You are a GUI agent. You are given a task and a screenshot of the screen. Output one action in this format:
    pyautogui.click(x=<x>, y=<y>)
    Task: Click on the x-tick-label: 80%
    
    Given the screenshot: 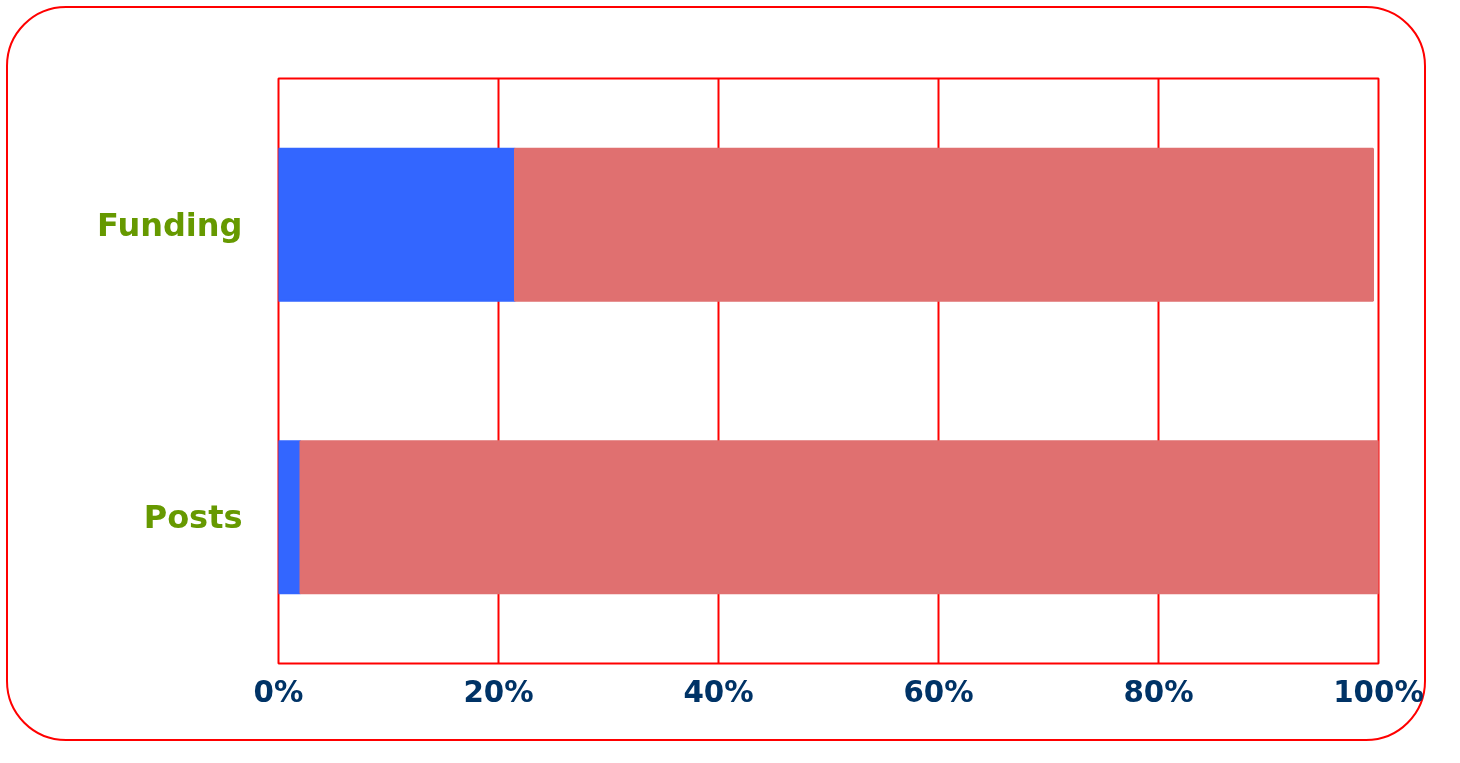 What is the action you would take?
    pyautogui.click(x=1158, y=691)
    